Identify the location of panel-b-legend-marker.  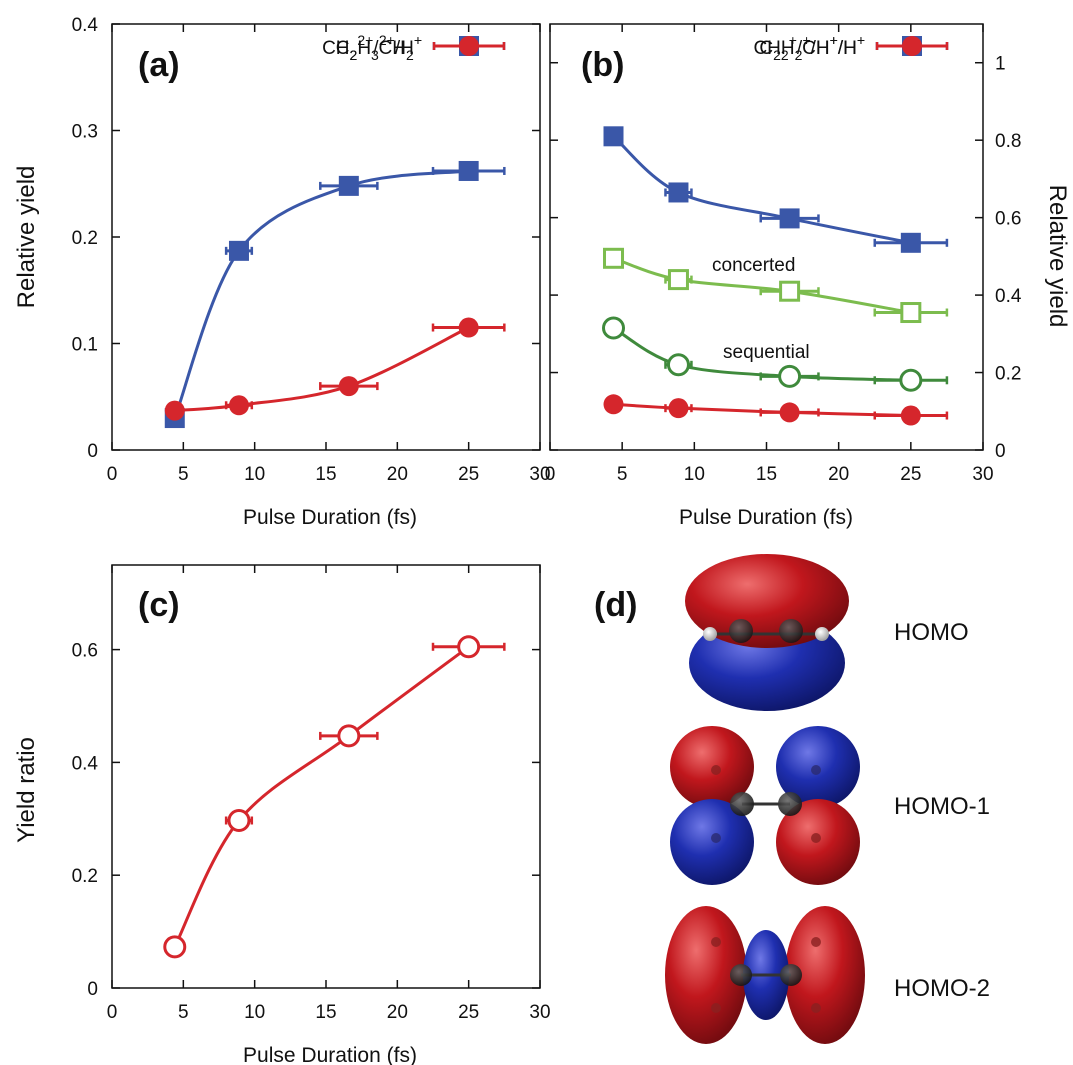
(912, 46).